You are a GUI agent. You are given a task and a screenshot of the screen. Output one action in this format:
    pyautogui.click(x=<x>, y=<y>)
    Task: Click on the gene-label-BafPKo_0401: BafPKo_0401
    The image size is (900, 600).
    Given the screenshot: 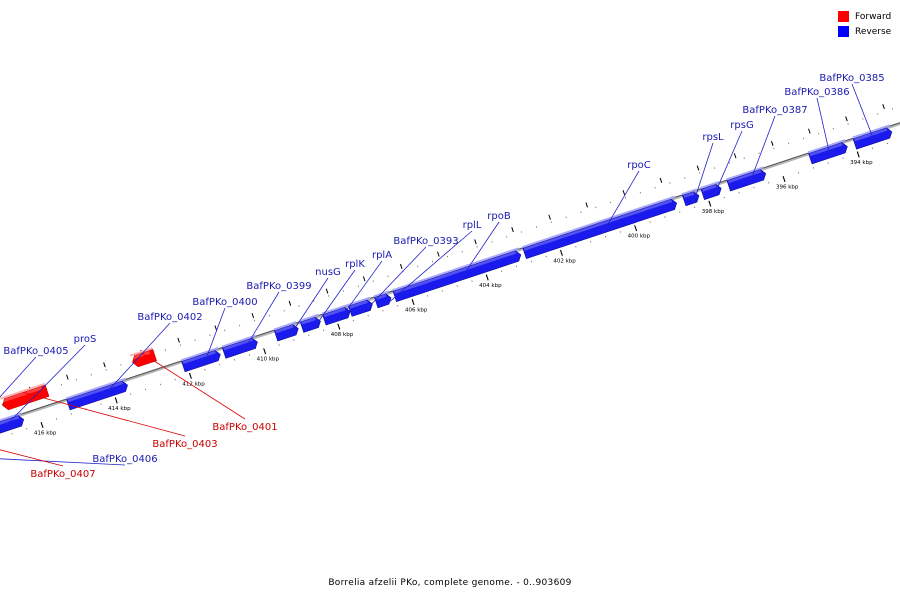 What is the action you would take?
    pyautogui.click(x=244, y=427)
    